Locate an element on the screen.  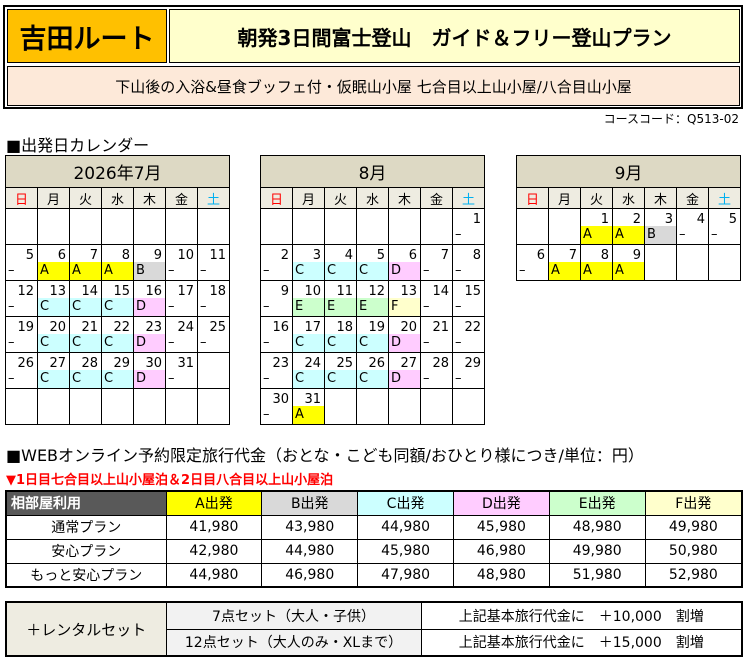
calendar-day: 26– is located at coordinates (21, 370).